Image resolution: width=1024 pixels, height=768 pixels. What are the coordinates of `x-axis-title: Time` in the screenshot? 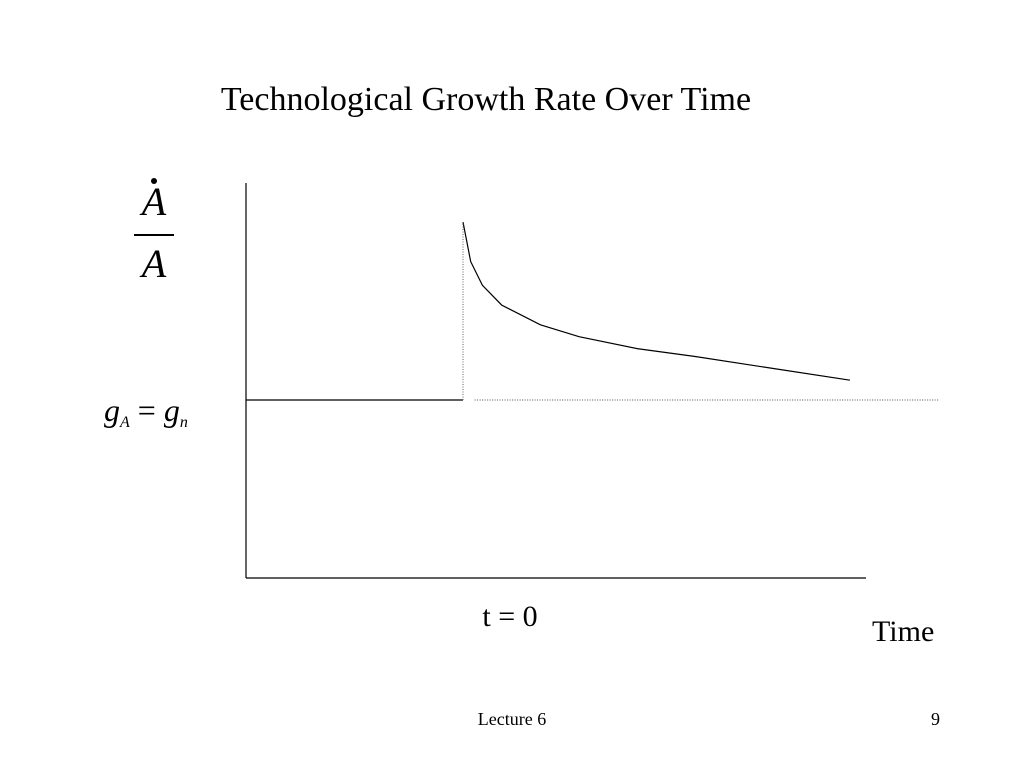 It's located at (903, 631).